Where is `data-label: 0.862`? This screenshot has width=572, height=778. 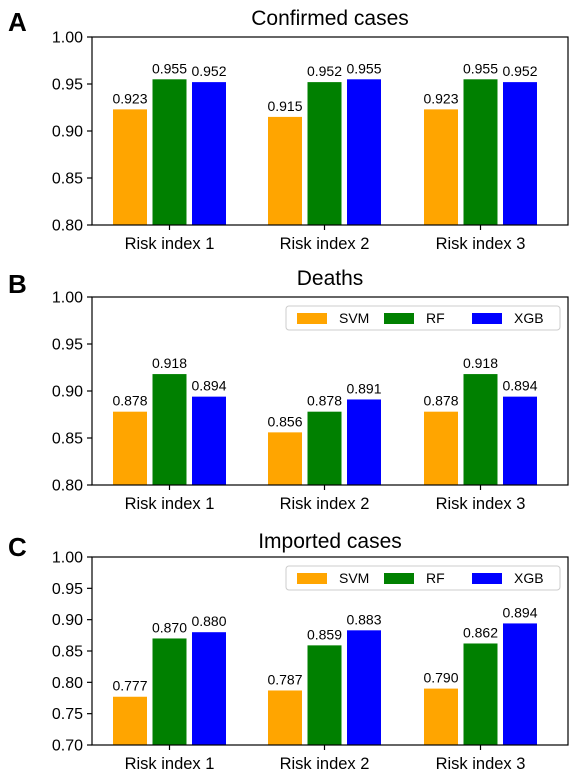
data-label: 0.862 is located at coordinates (480, 632).